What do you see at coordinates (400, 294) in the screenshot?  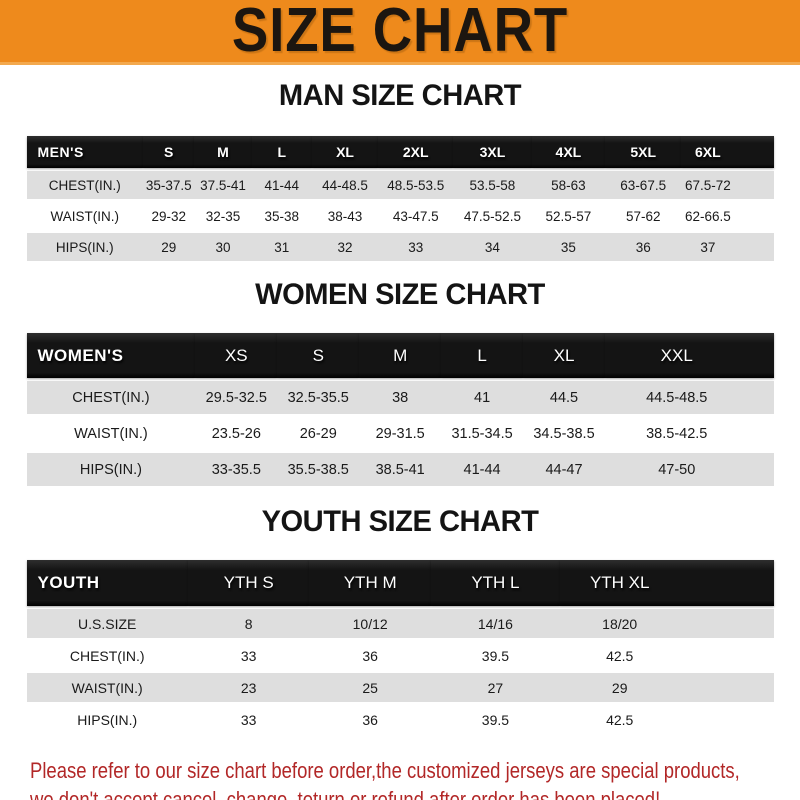 I see `women-section-heading: WOMEN SIZE CHART` at bounding box center [400, 294].